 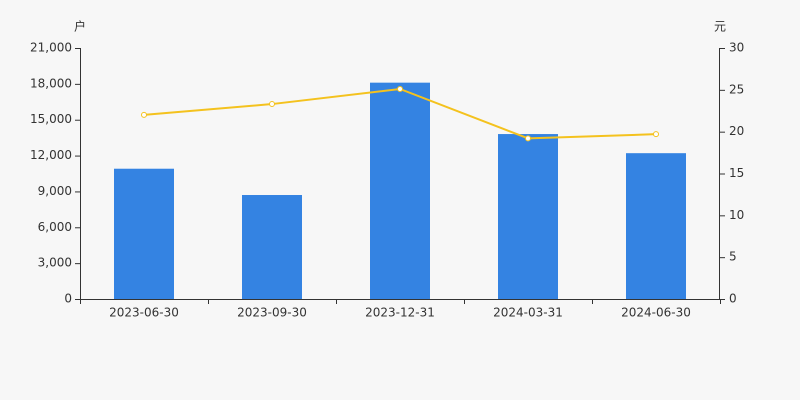 I want to click on y2-axis-unit: 元, so click(x=720, y=27).